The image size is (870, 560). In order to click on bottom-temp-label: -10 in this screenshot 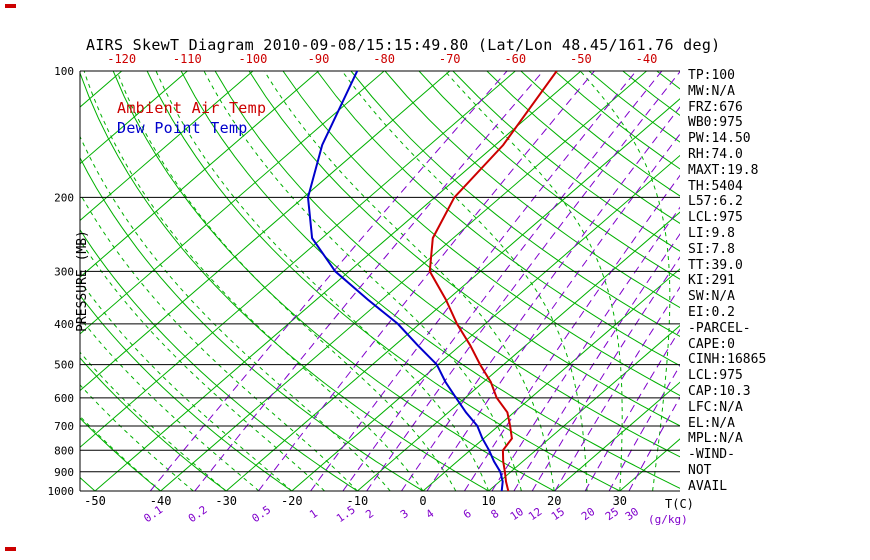, I will do `click(358, 501)`.